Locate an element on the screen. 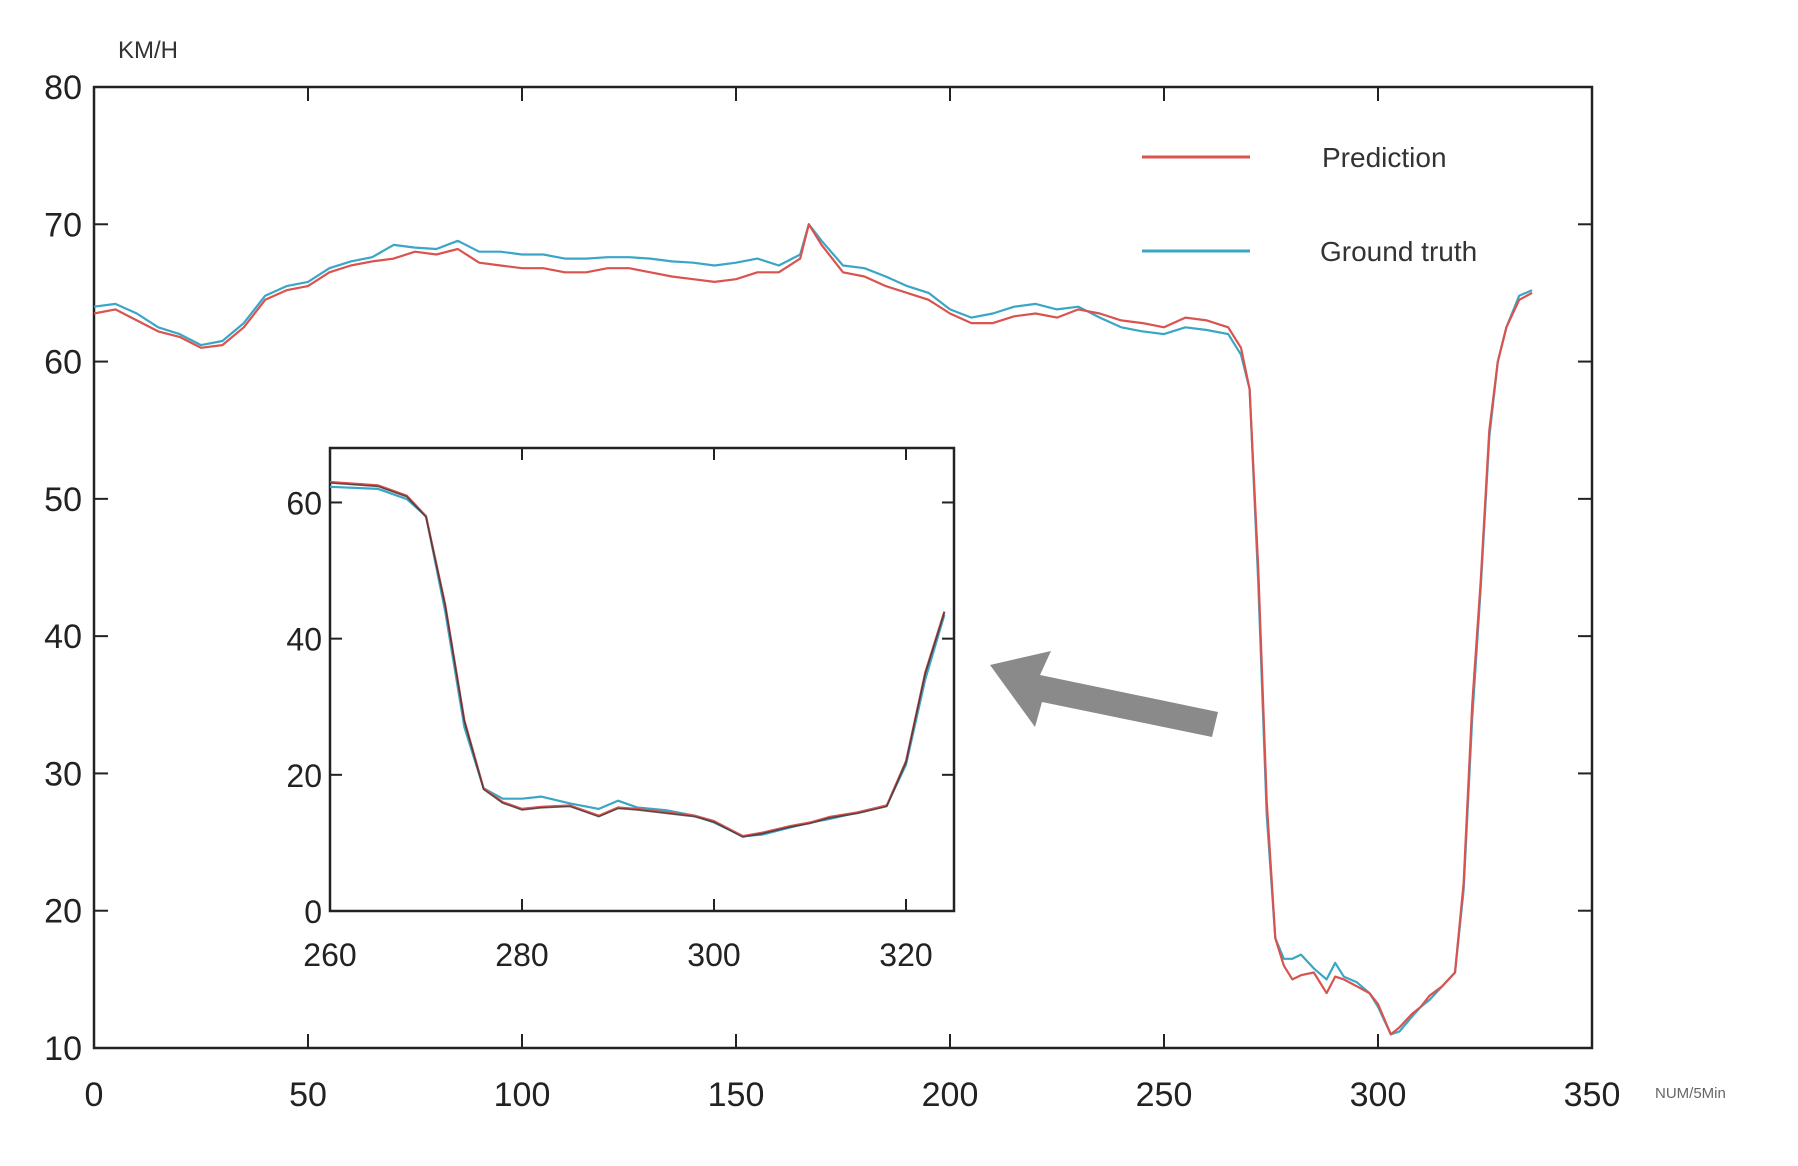  y-tick-label: 80 is located at coordinates (63, 88).